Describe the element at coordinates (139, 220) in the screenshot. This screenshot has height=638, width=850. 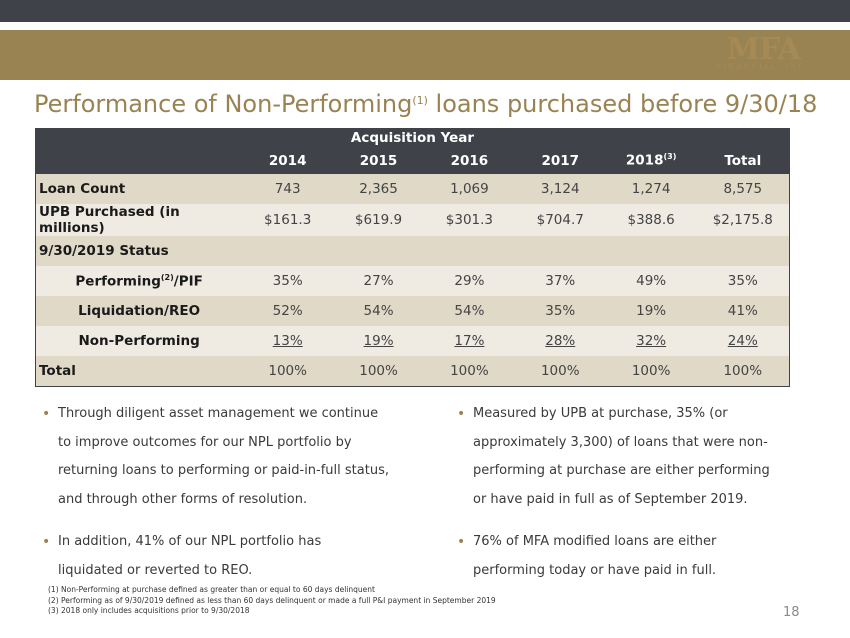
I see `row-label: UPB Purchased (in millions)` at that location.